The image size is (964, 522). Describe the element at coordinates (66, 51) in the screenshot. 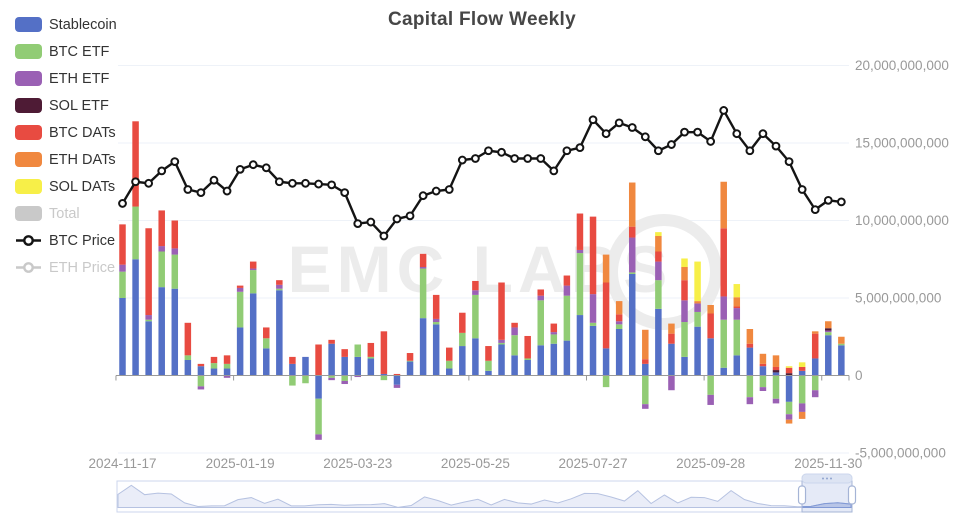

I see `legend-item-btc-etf: BTC ETF` at that location.